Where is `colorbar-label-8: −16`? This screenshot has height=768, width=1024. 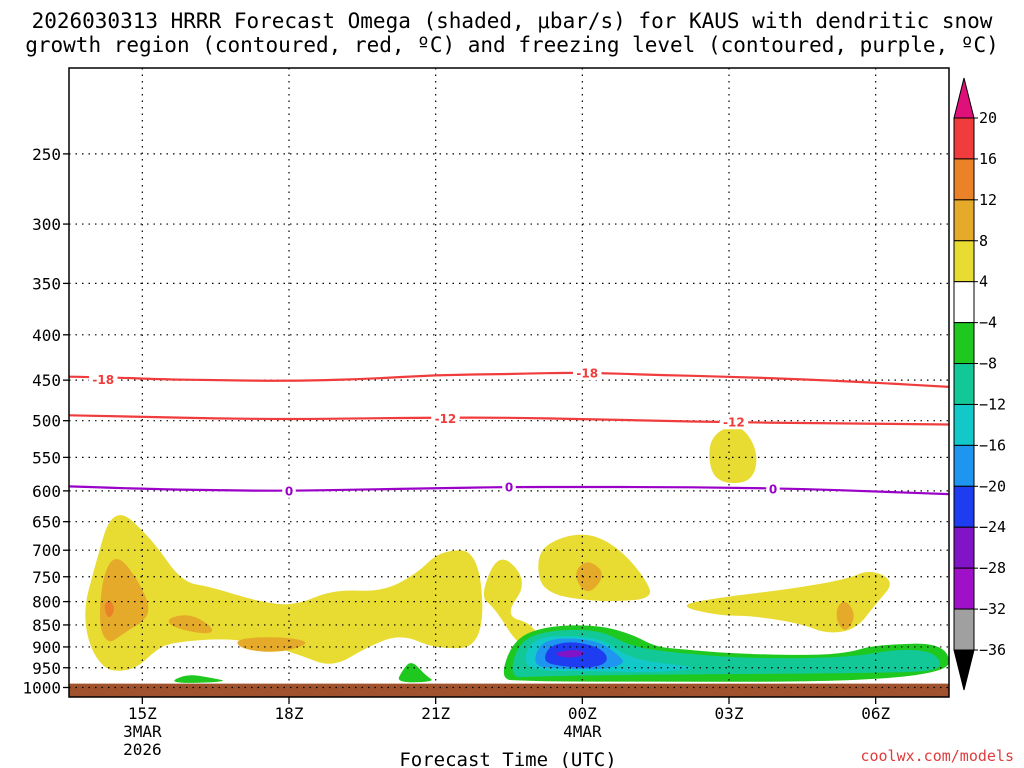
colorbar-label-8: −16 is located at coordinates (992, 445).